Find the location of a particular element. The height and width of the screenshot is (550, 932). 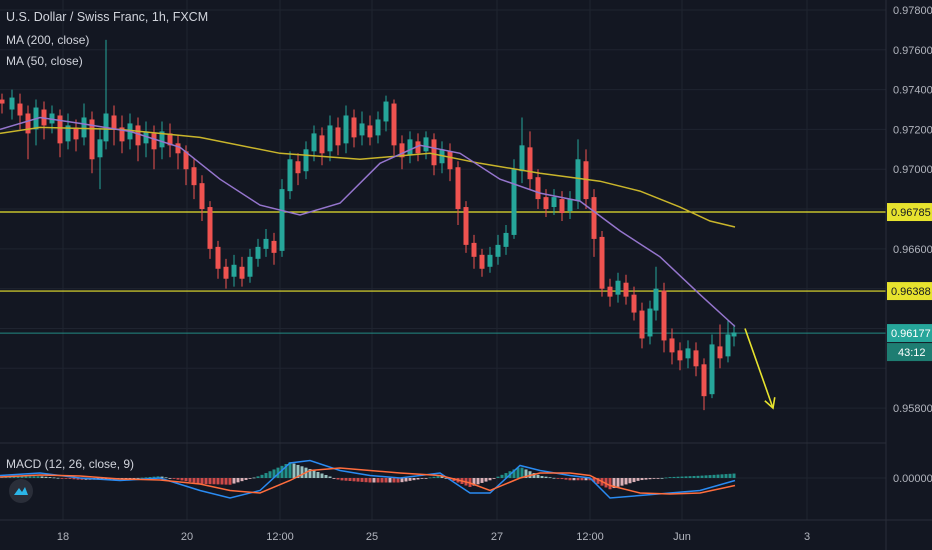

price-tick-label: 0.97600 is located at coordinates (912, 51).